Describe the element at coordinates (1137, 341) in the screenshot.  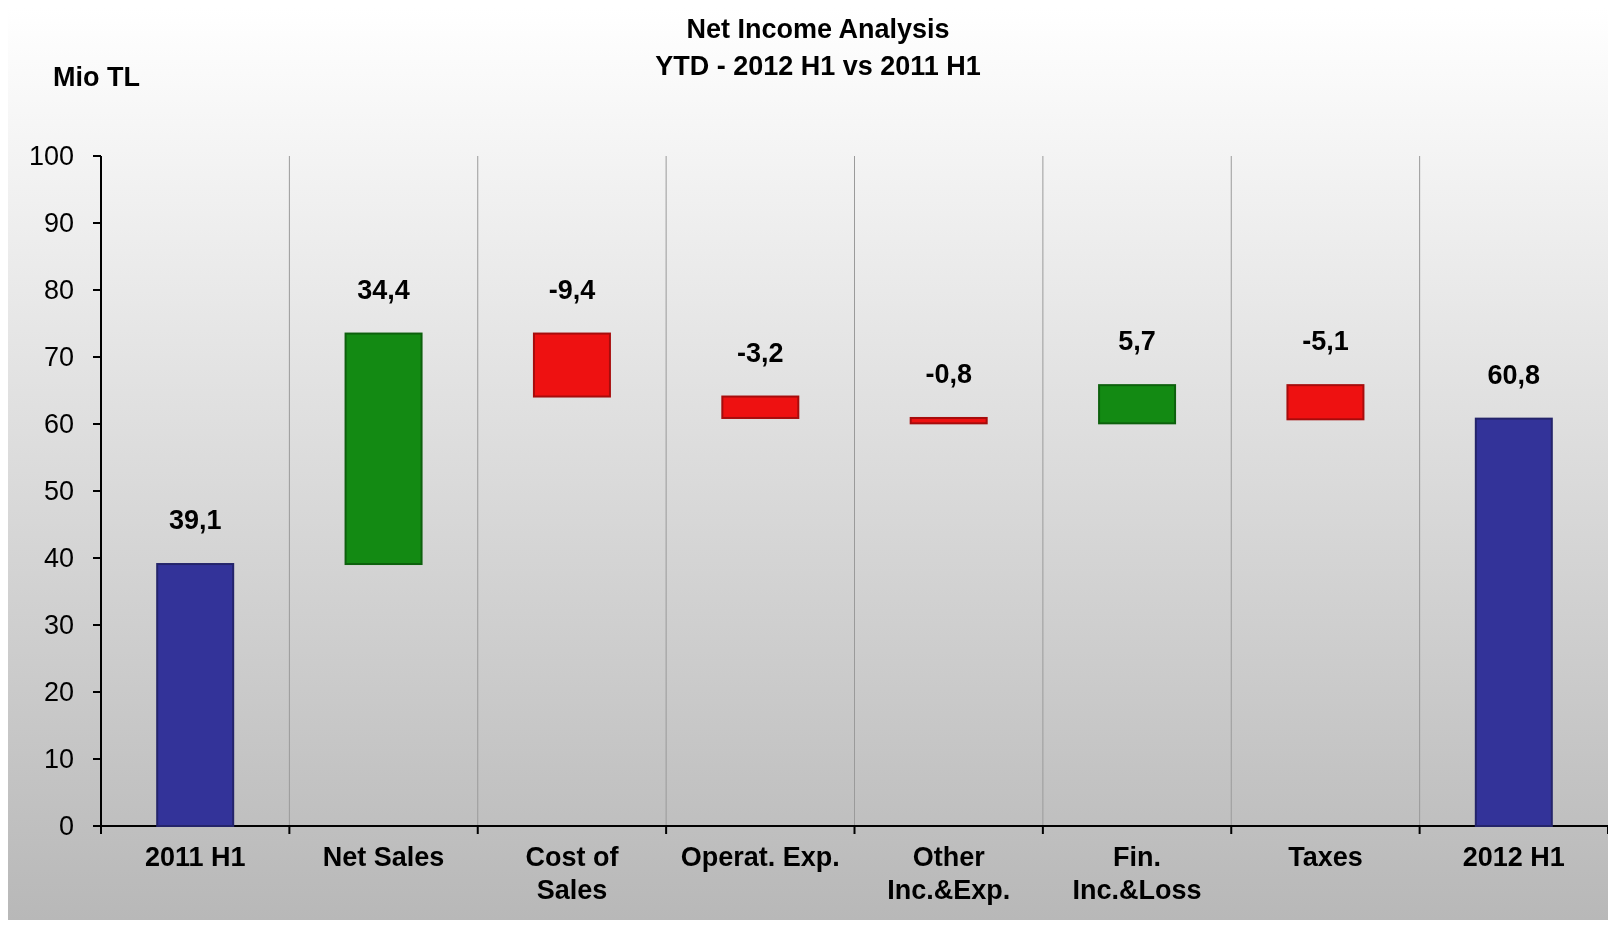
I see `data-label: 5,7` at that location.